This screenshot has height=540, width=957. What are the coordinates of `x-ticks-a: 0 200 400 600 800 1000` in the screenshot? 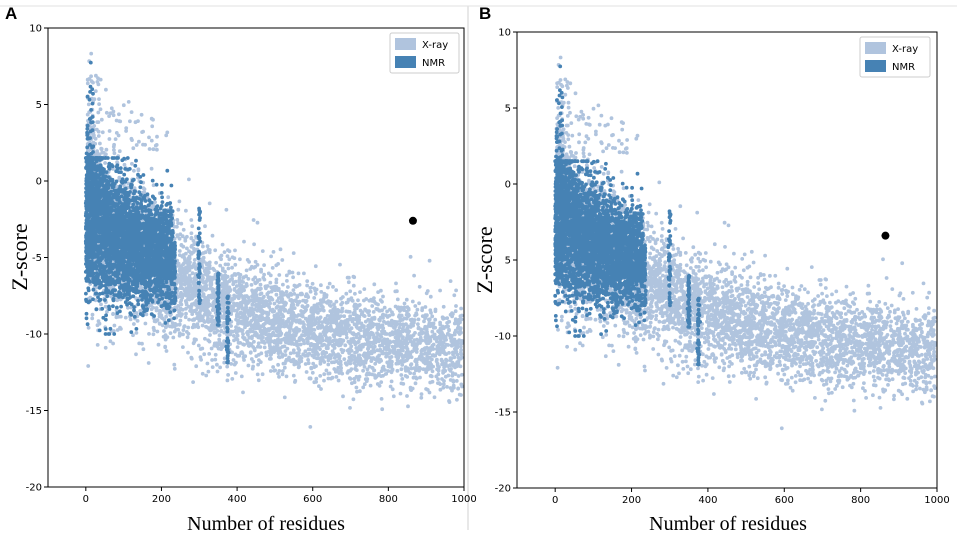 It's located at (280, 496).